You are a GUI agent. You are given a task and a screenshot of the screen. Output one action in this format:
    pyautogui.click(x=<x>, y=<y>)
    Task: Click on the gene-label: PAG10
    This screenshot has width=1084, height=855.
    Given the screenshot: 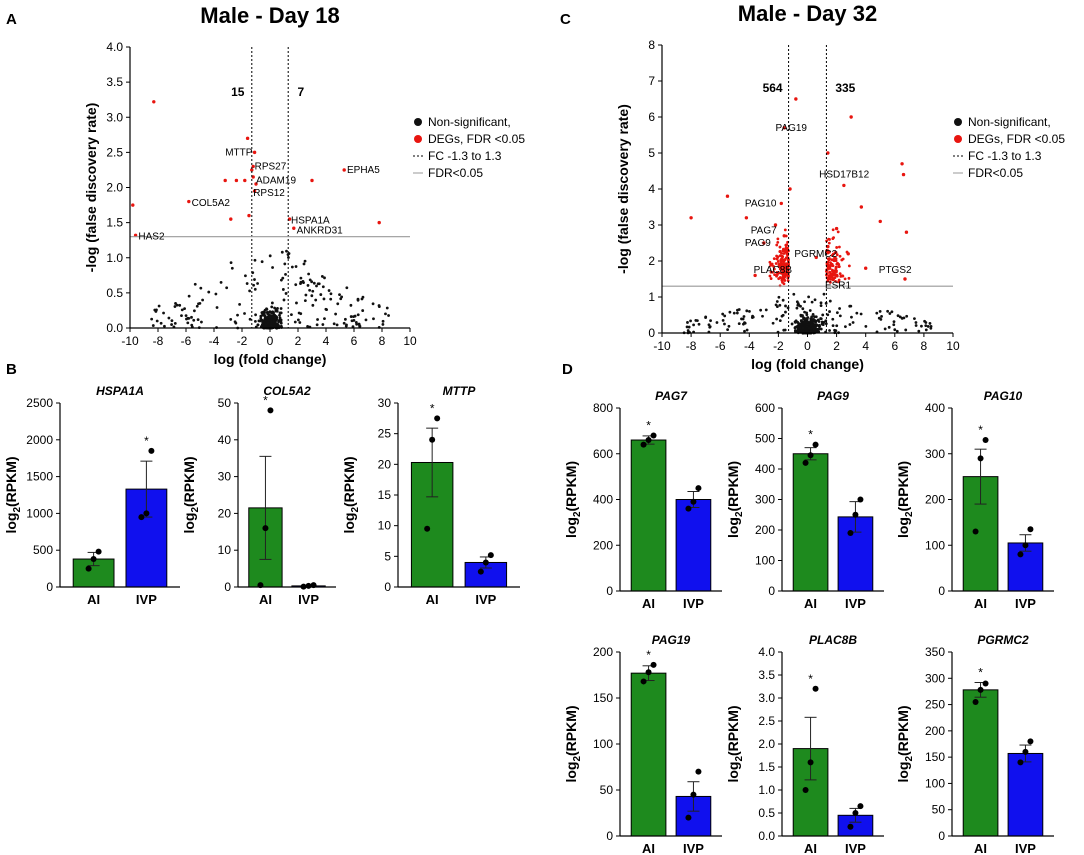 What is the action you would take?
    pyautogui.click(x=761, y=203)
    